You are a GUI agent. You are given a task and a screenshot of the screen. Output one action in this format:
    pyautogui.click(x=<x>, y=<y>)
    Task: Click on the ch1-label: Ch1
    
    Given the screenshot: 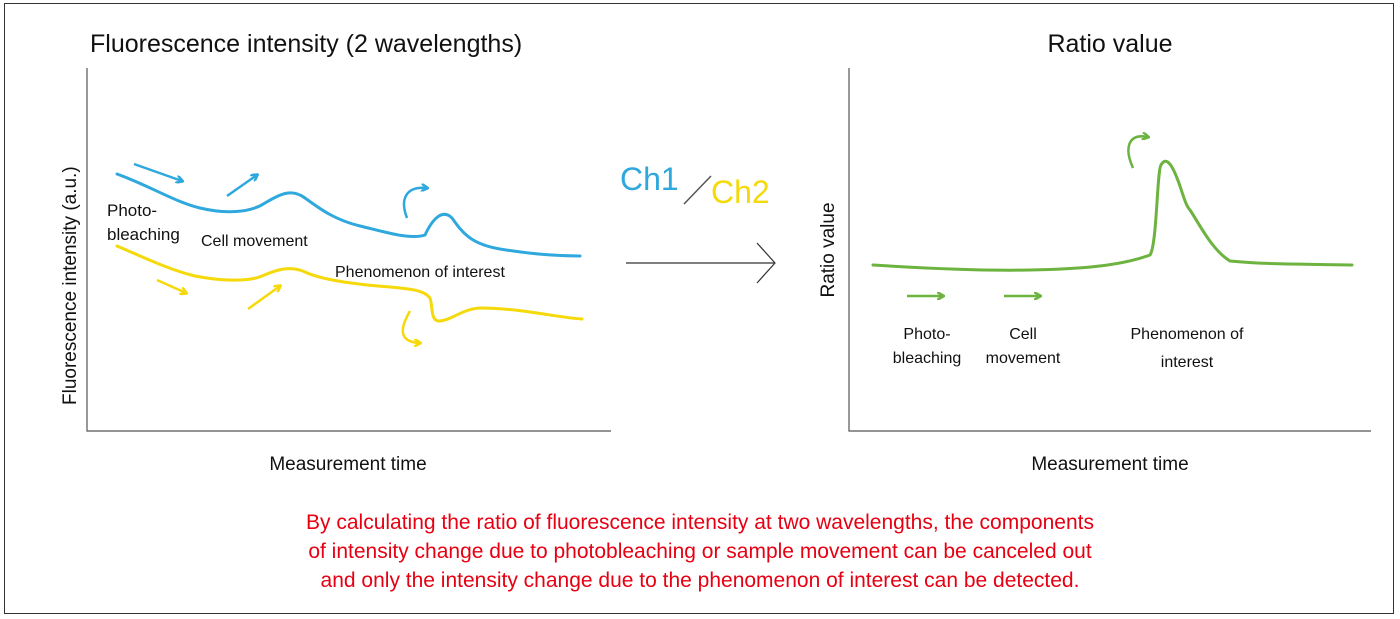 What is the action you would take?
    pyautogui.click(x=649, y=179)
    